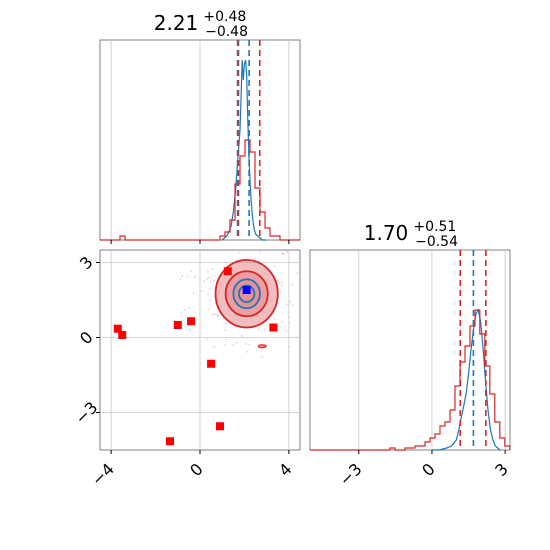 The image size is (550, 550). Describe the element at coordinates (103, 474) in the screenshot. I see `x-tick-label: −4` at that location.